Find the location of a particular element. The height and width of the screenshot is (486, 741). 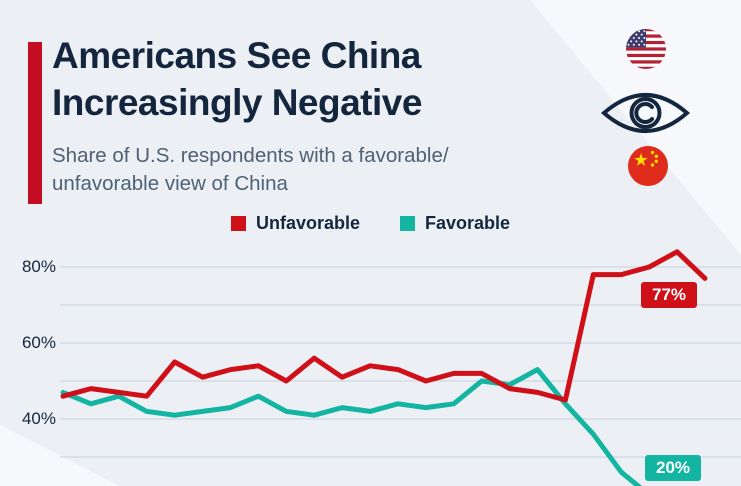

title-line-1: Americans See China is located at coordinates (236, 55).